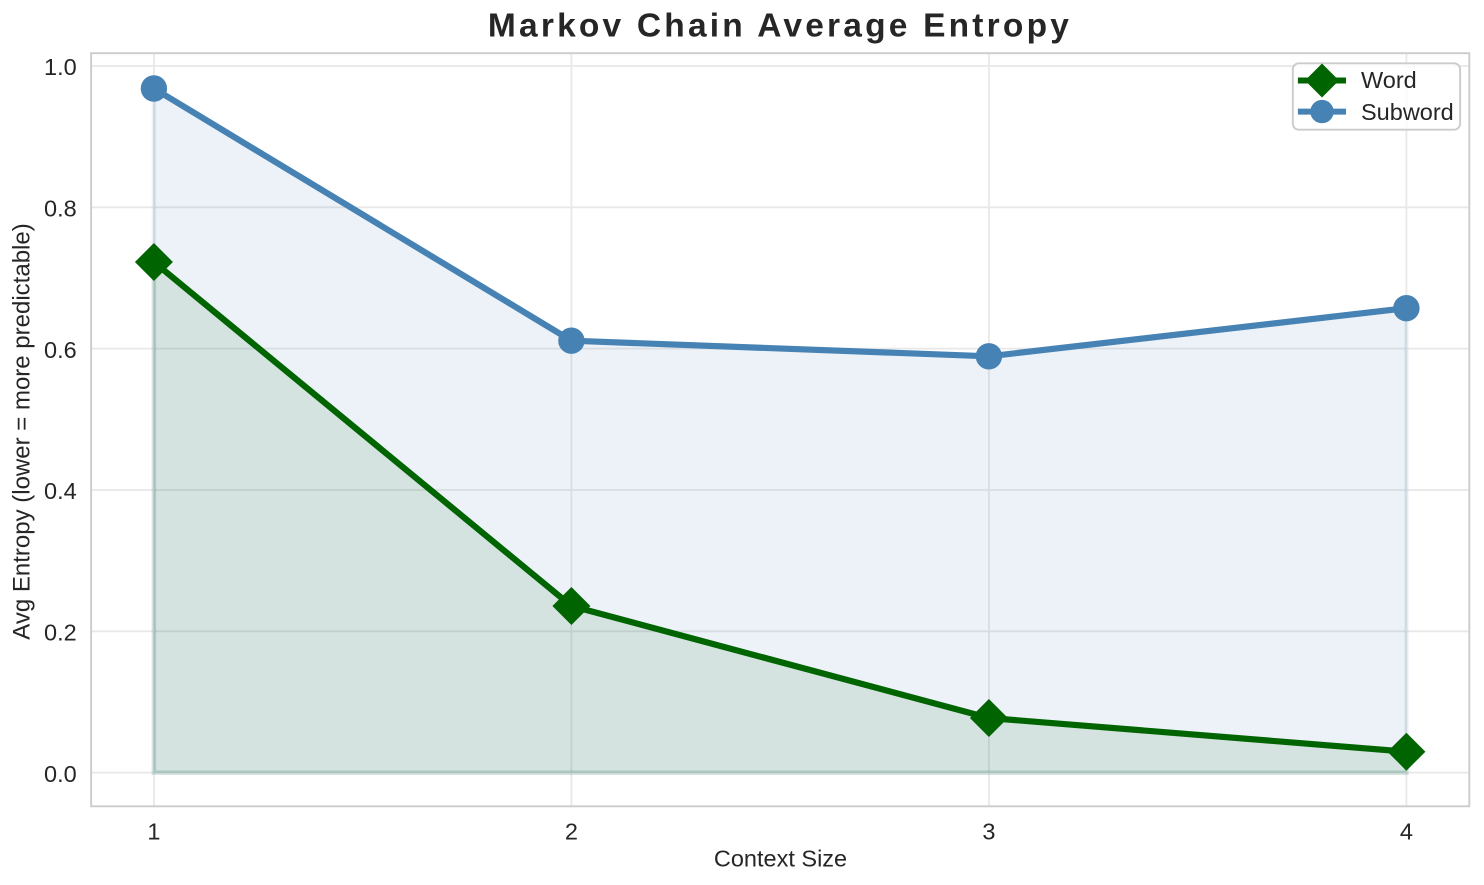  Describe the element at coordinates (60, 67) in the screenshot. I see `svg-text: 1.0` at that location.